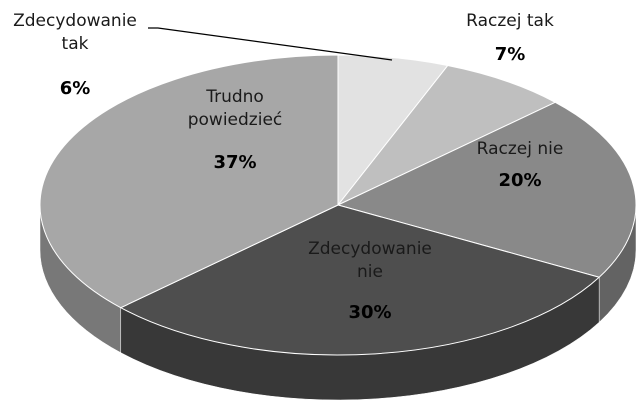 Image resolution: width=639 pixels, height=406 pixels. Describe the element at coordinates (370, 312) in the screenshot. I see `value-label: 30%` at that location.